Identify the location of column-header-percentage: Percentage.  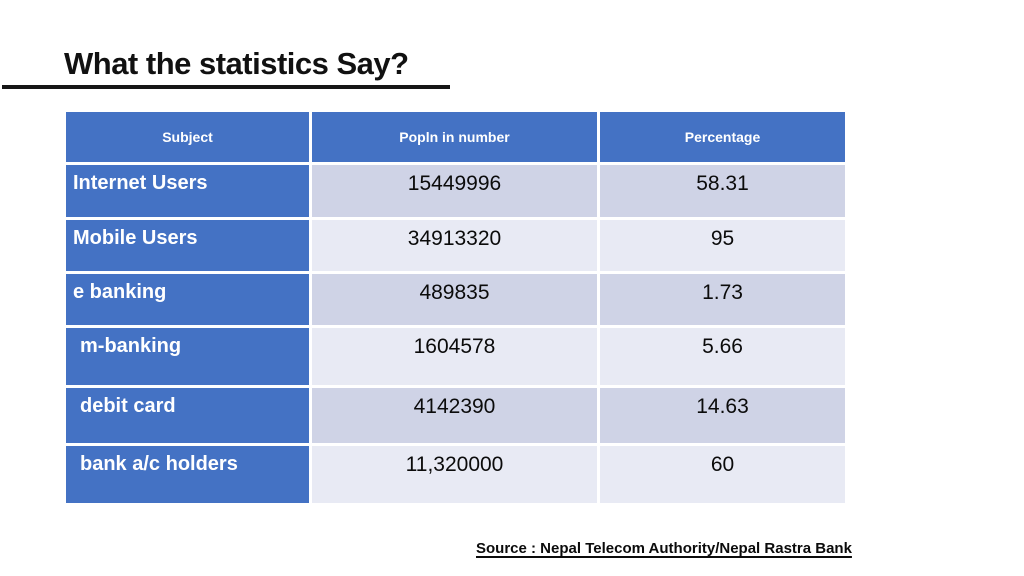
(722, 137).